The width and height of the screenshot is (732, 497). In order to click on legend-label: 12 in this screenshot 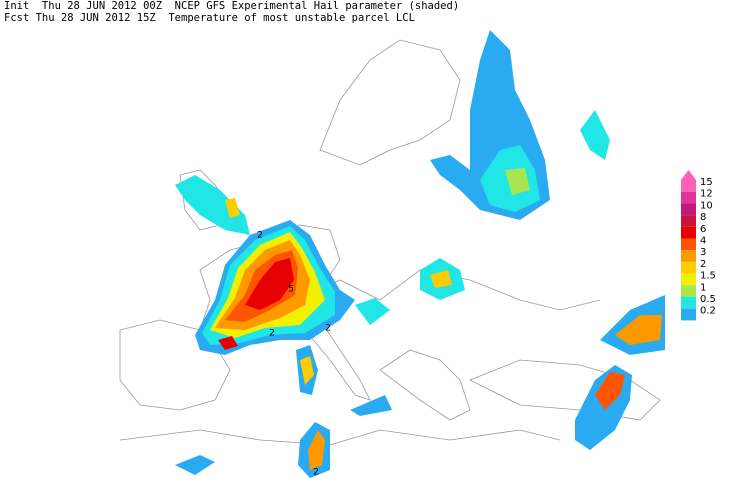, I will do `click(706, 194)`.